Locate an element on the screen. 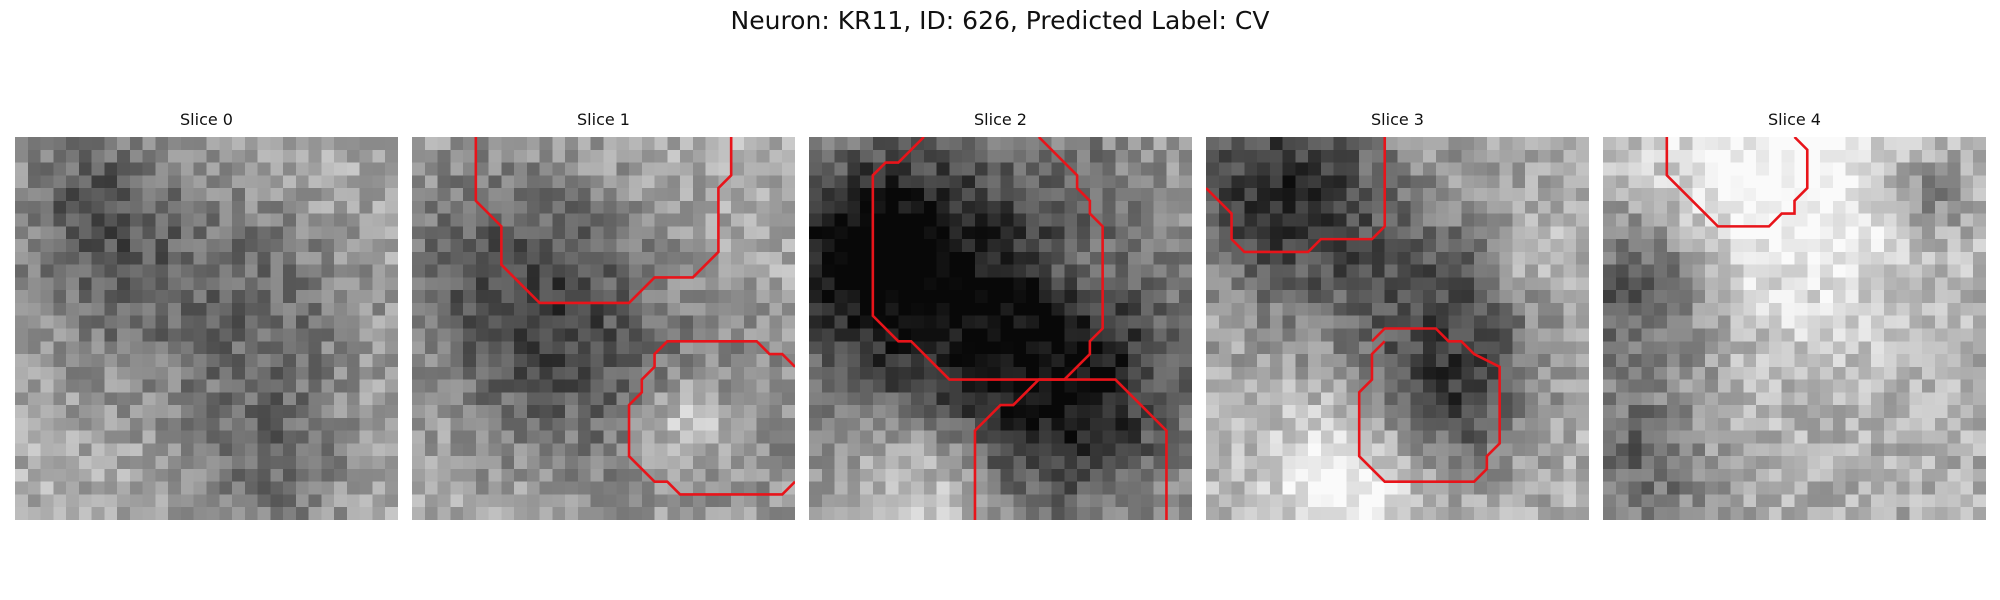 The height and width of the screenshot is (600, 2000). slice-title: Slice 0 is located at coordinates (206, 119).